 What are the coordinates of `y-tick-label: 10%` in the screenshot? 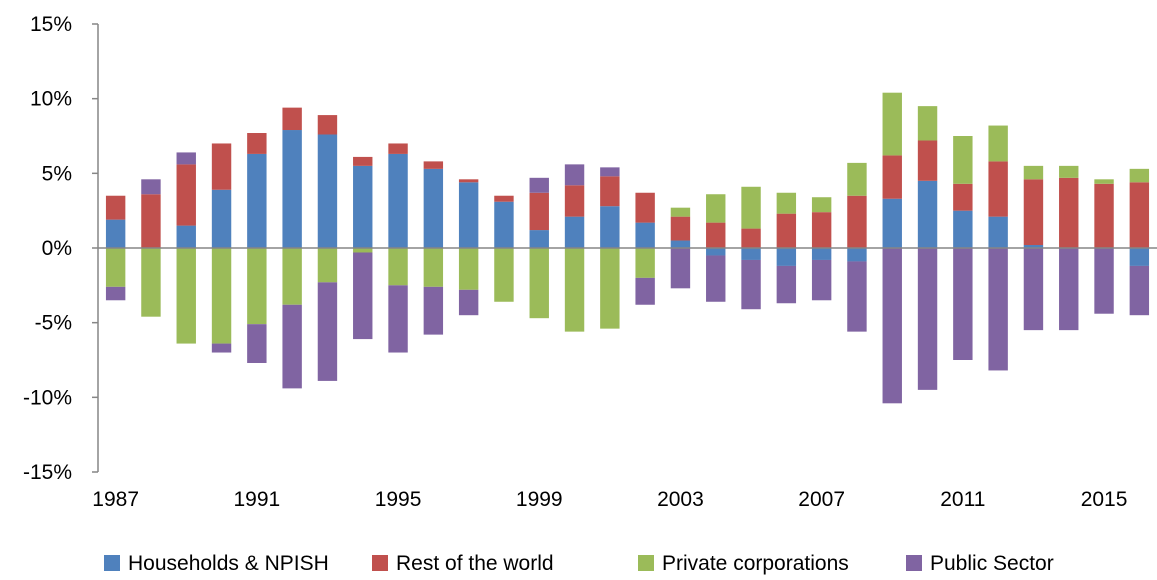 It's located at (51, 99).